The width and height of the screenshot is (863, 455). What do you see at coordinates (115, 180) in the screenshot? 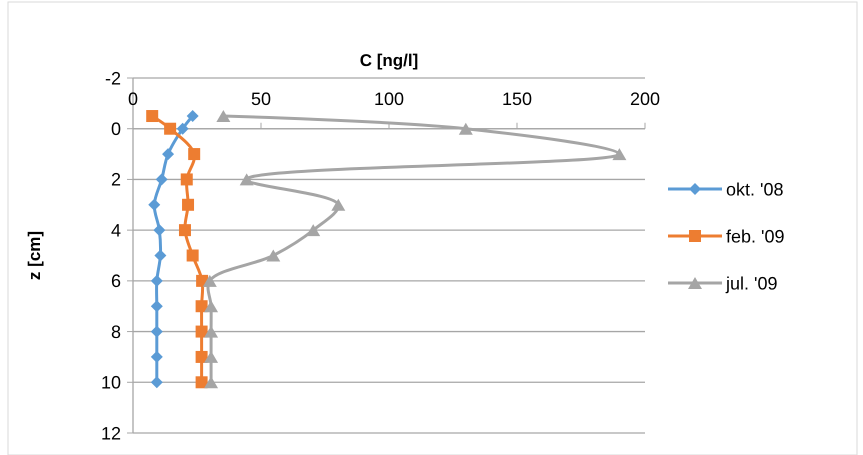
I see `y-tick-label: 2` at bounding box center [115, 180].